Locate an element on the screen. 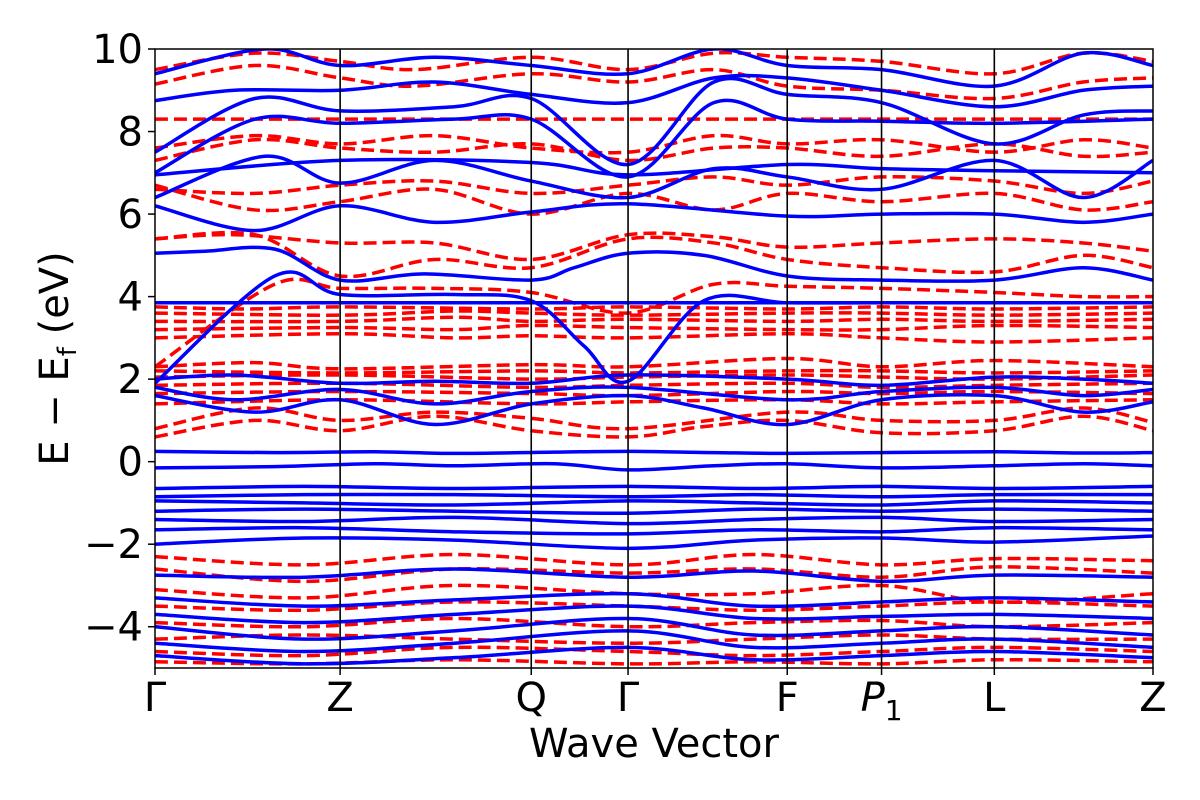 This screenshot has height=800, width=1200. y-tick-label: −2 is located at coordinates (113, 545).